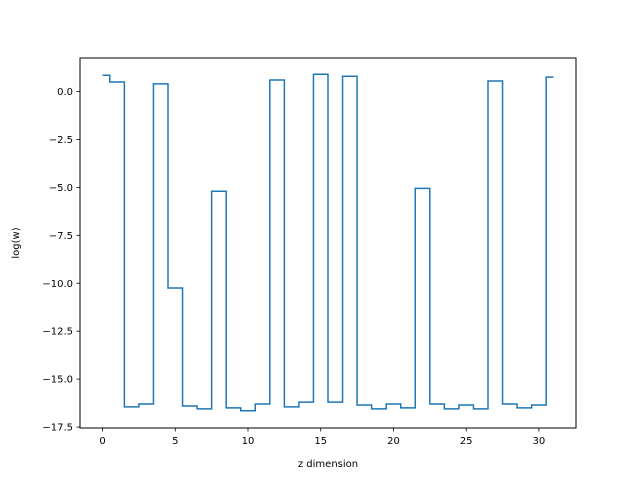 The image size is (640, 480). Describe the element at coordinates (16, 242) in the screenshot. I see `y-axis-label: log(w)` at that location.